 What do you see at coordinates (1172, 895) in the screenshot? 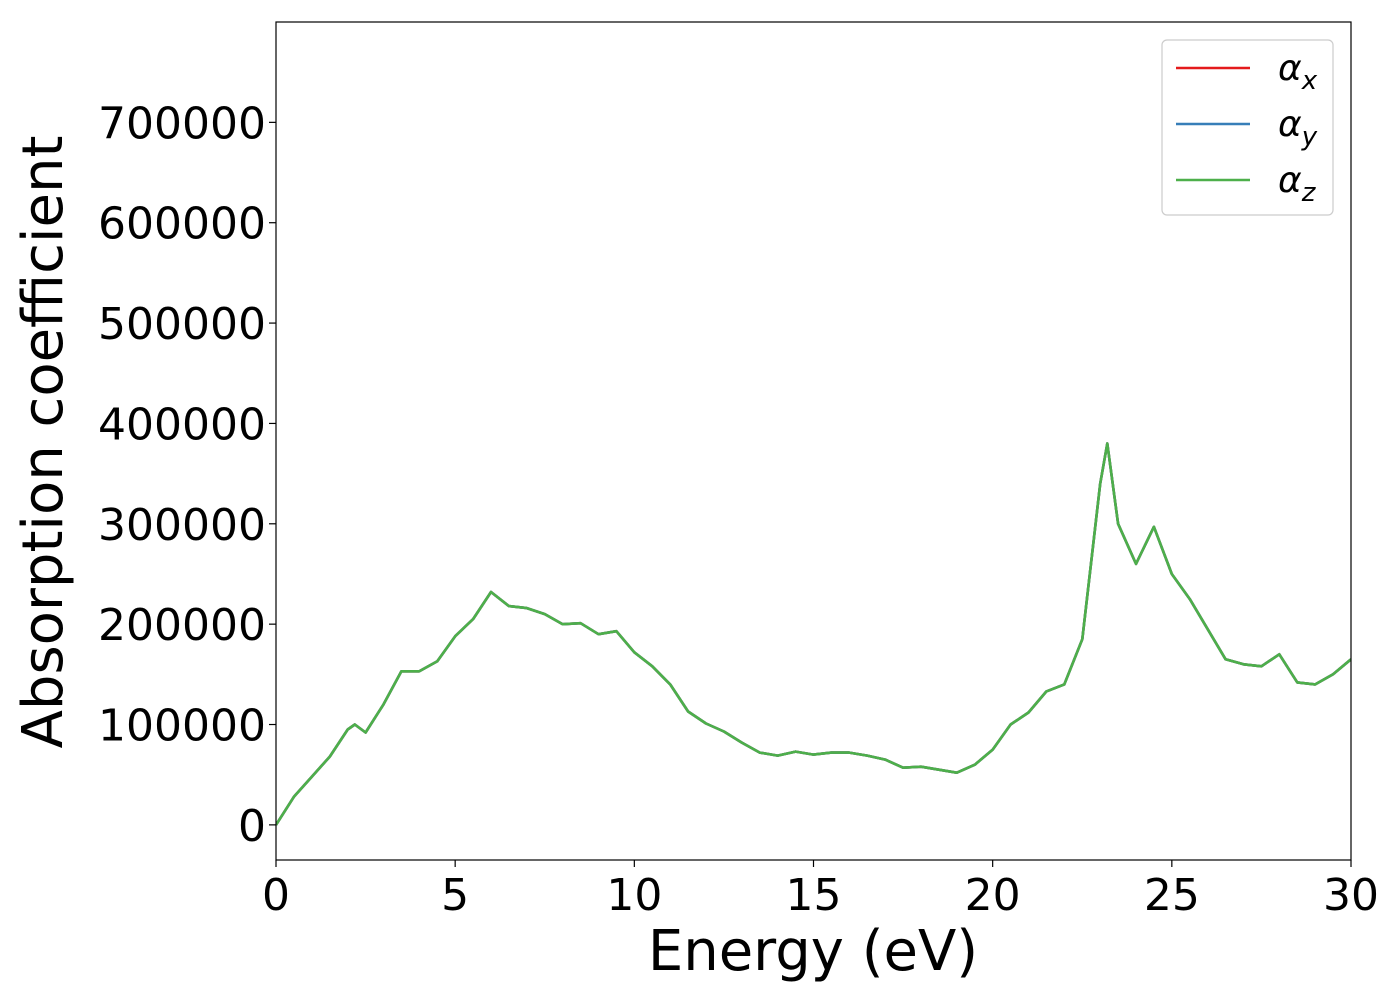
I see `x-tick-label: 25` at bounding box center [1172, 895].